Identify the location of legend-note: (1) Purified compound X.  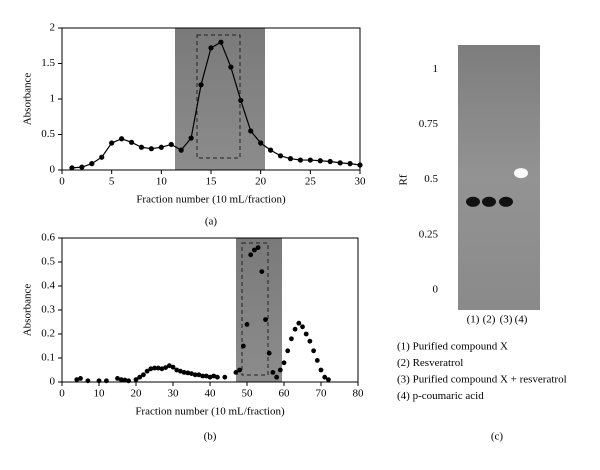
(452, 347).